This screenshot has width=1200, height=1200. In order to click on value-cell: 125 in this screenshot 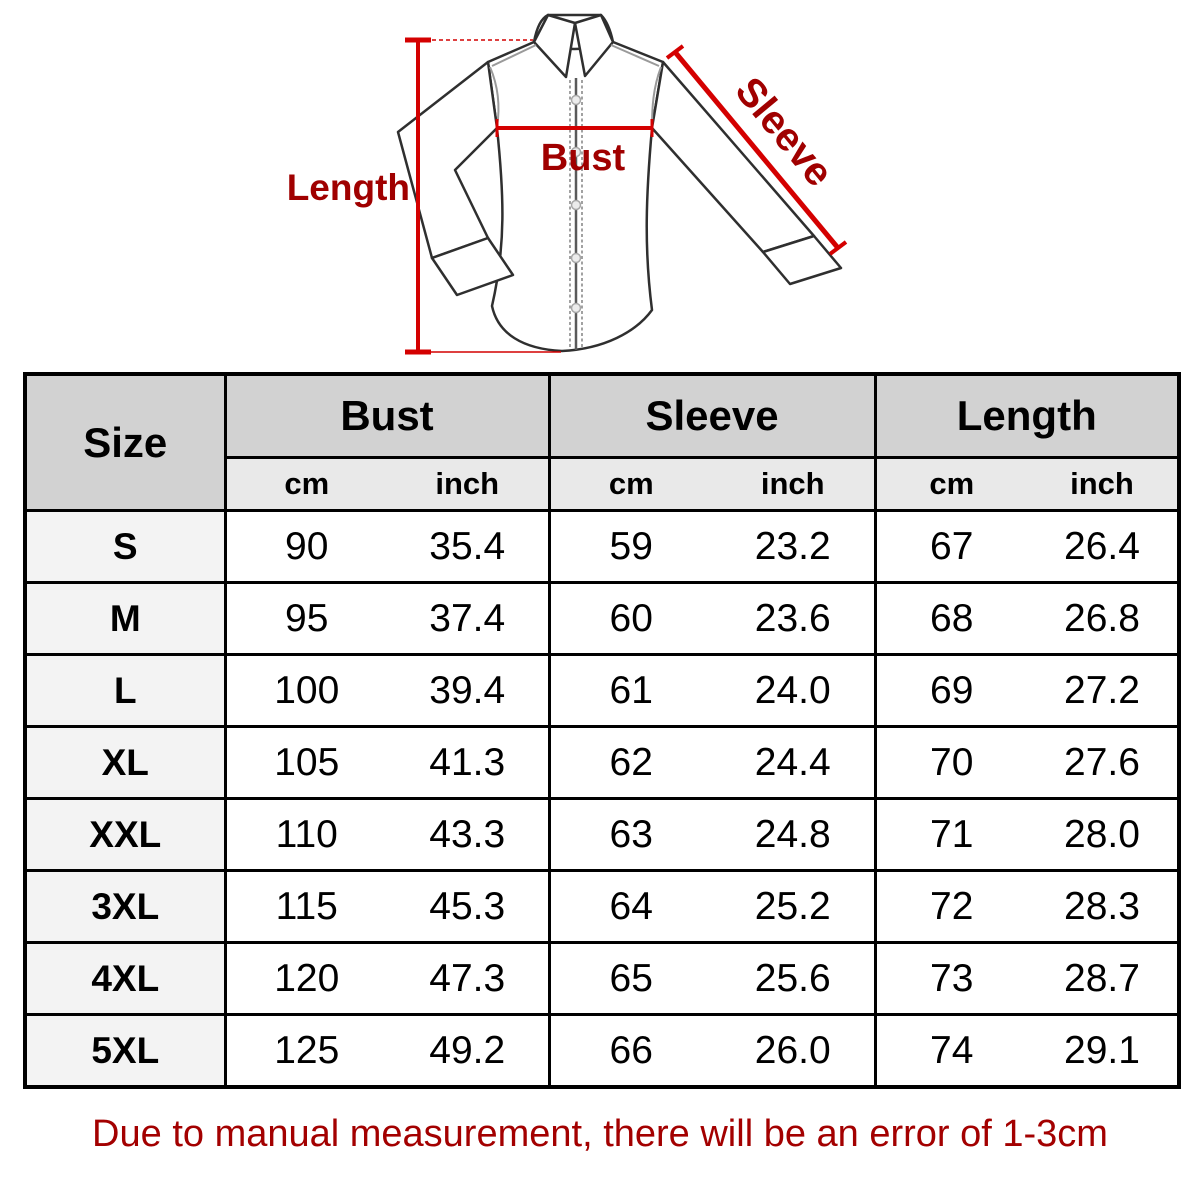, I will do `click(305, 1051)`.